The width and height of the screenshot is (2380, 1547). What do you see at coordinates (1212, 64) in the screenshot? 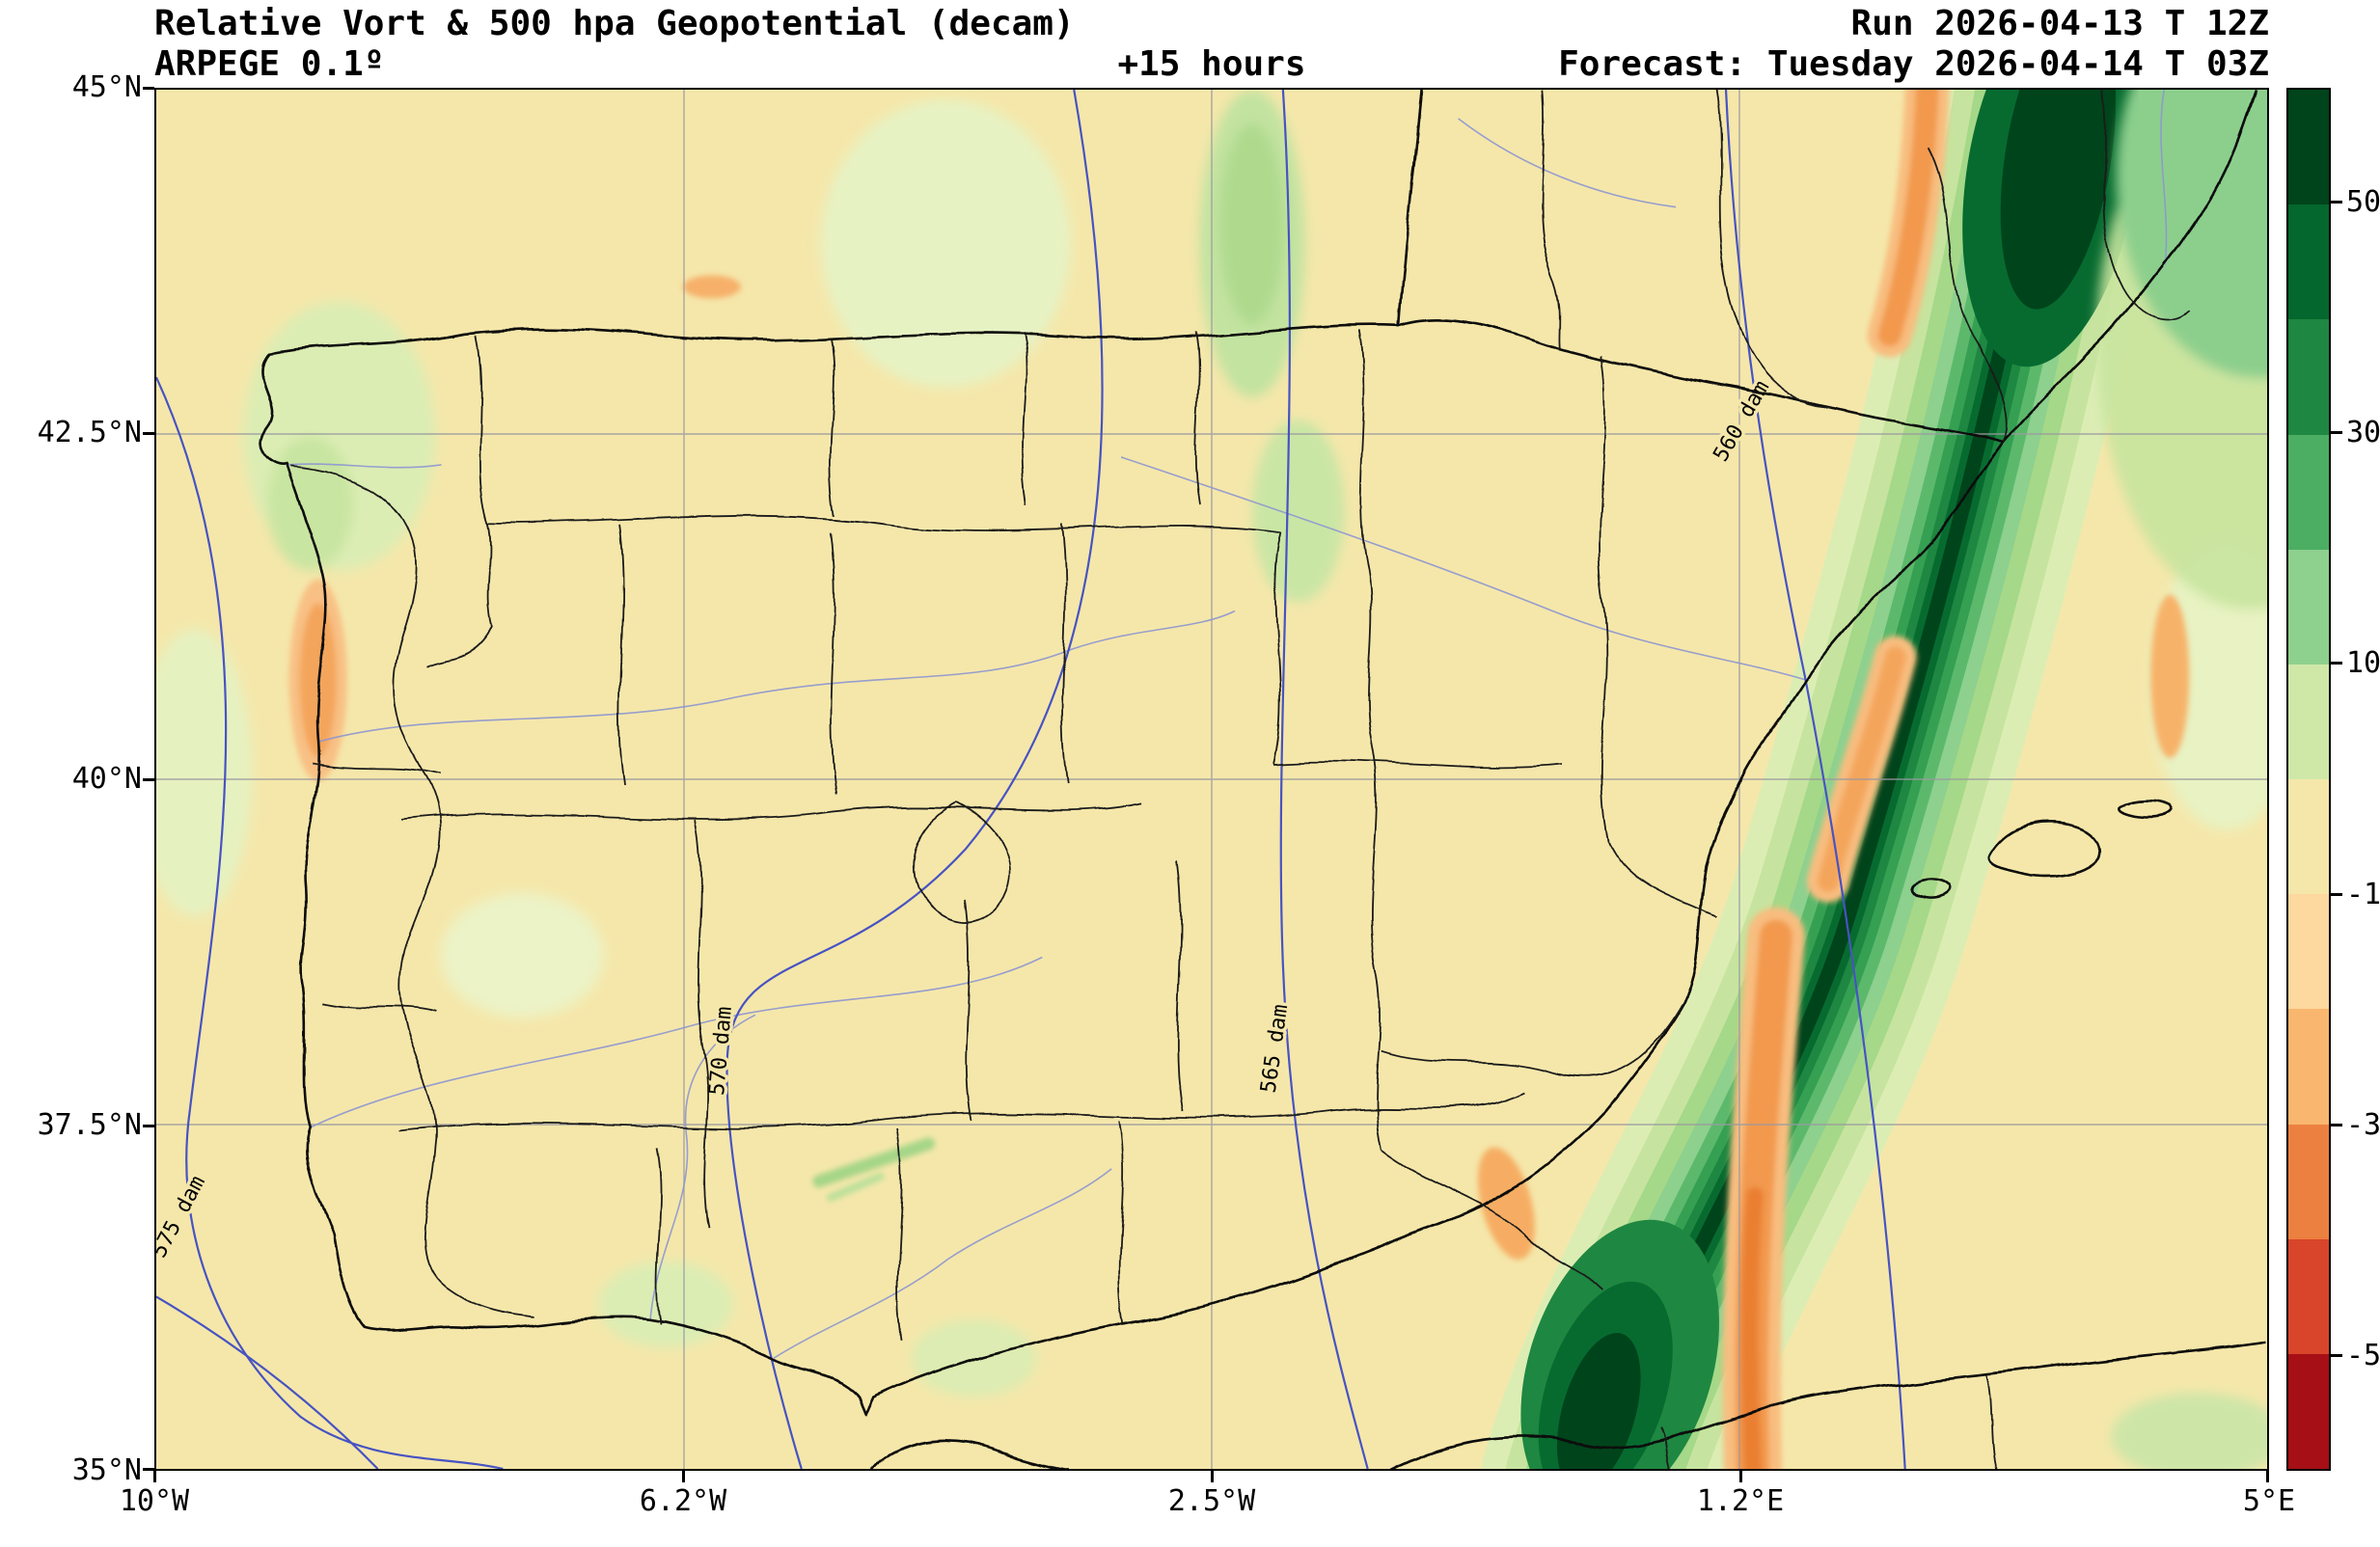
I see `lead-time-label: +15 hours` at bounding box center [1212, 64].